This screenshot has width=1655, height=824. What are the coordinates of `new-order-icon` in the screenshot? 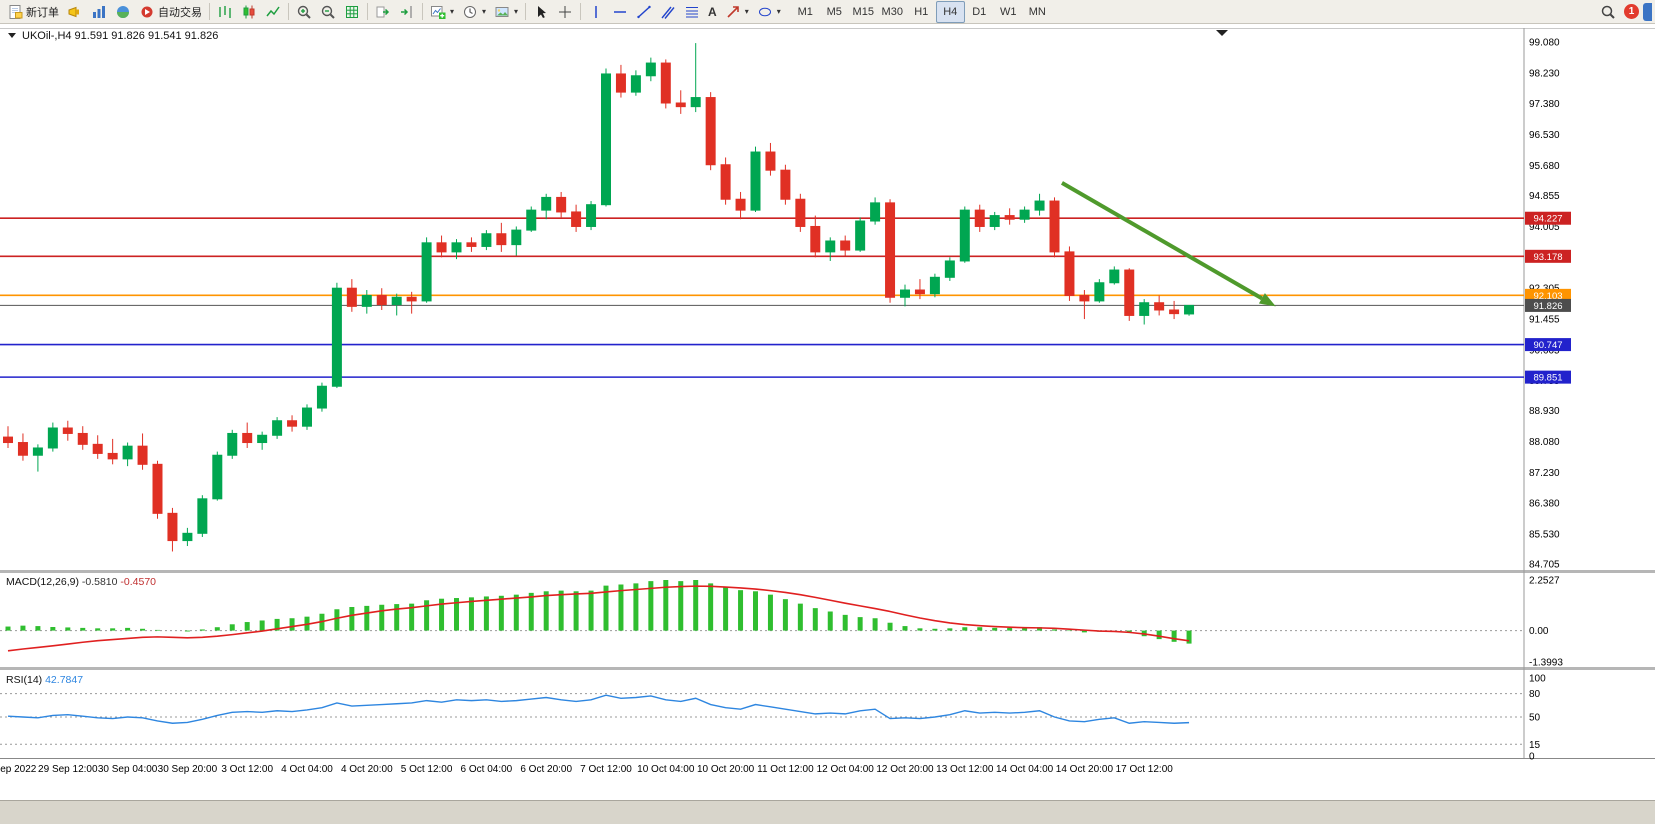 It's located at (16, 11).